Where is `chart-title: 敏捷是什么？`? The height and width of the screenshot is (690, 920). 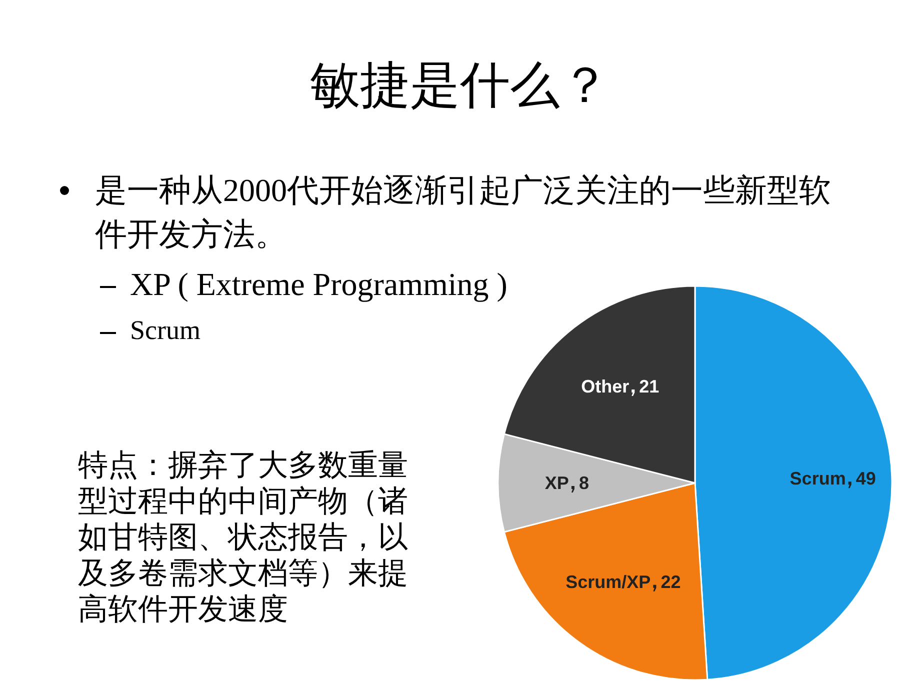
chart-title: 敏捷是什么？ is located at coordinates (460, 85).